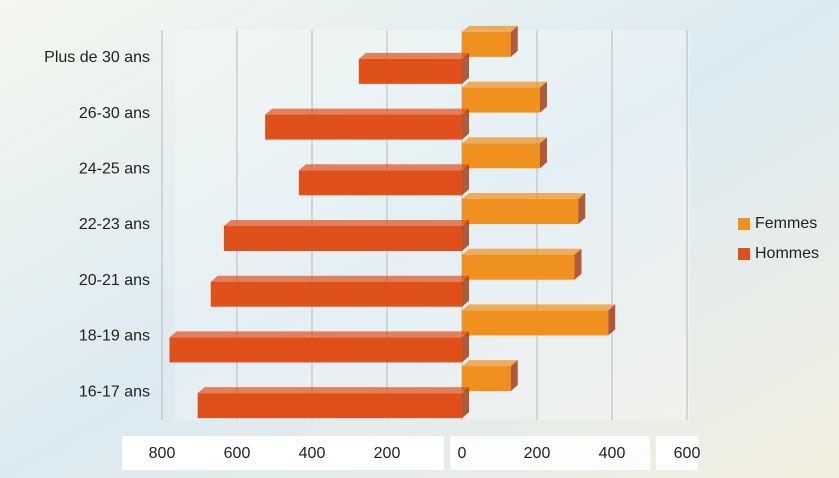 This screenshot has width=839, height=478. What do you see at coordinates (462, 453) in the screenshot?
I see `x-tick-label: 0` at bounding box center [462, 453].